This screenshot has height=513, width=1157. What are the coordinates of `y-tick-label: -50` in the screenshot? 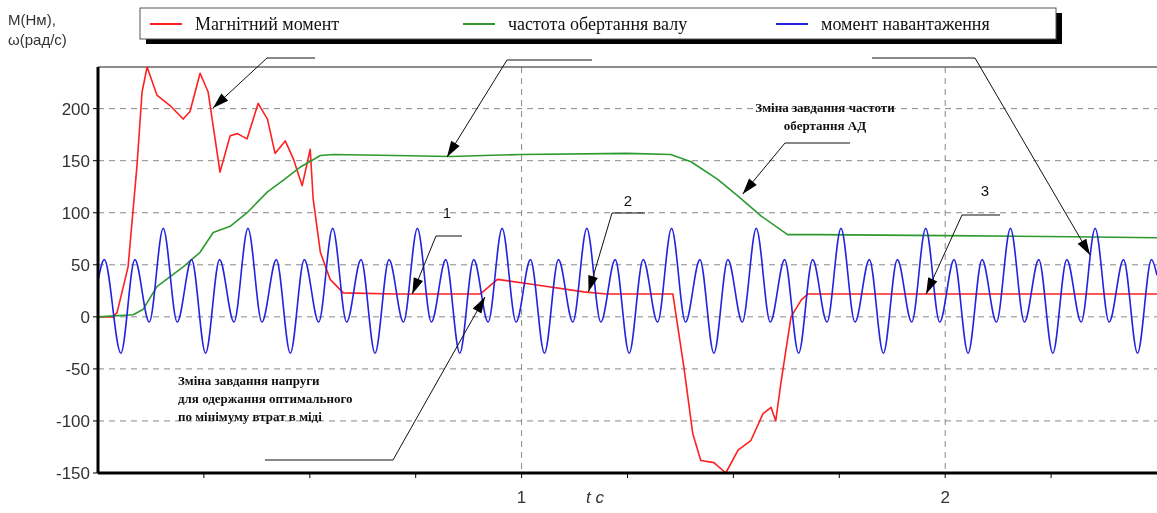 It's located at (77, 369).